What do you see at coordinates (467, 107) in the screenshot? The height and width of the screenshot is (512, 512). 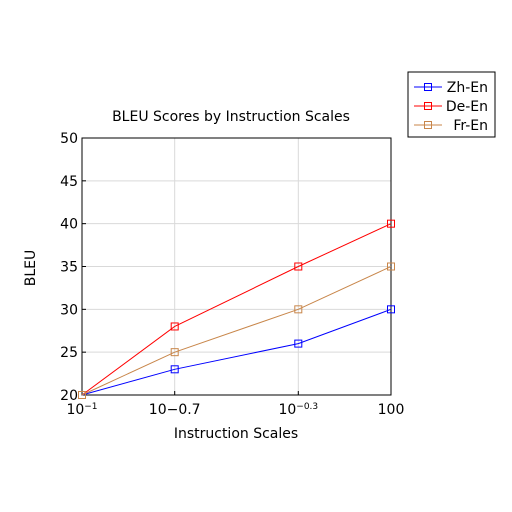 I see `legend-label-de-en: De-En` at bounding box center [467, 107].